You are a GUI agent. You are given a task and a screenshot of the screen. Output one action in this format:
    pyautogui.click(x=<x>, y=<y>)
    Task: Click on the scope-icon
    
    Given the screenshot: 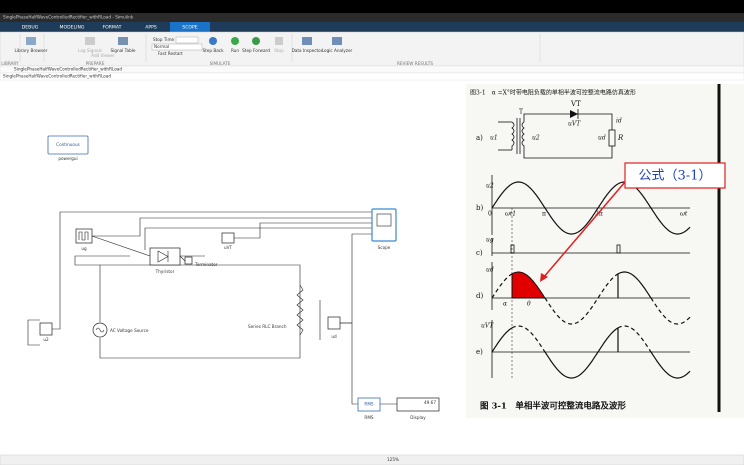 What is the action you would take?
    pyautogui.click(x=384, y=220)
    